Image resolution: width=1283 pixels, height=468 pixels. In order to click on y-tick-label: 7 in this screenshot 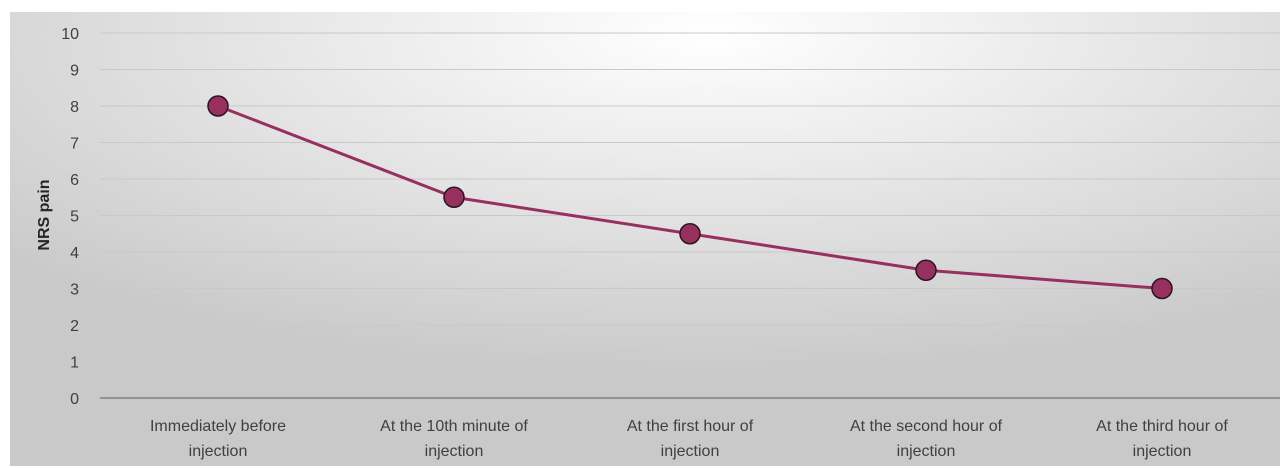, I will do `click(74, 144)`.